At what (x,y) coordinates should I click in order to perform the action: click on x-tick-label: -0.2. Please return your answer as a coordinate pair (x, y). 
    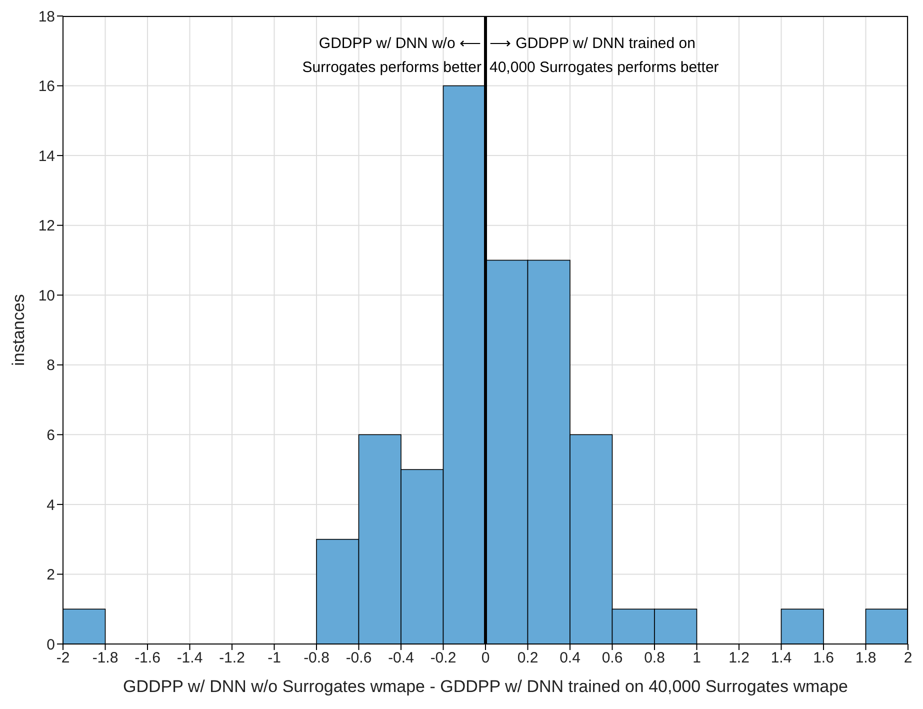
    Looking at the image, I should click on (443, 658).